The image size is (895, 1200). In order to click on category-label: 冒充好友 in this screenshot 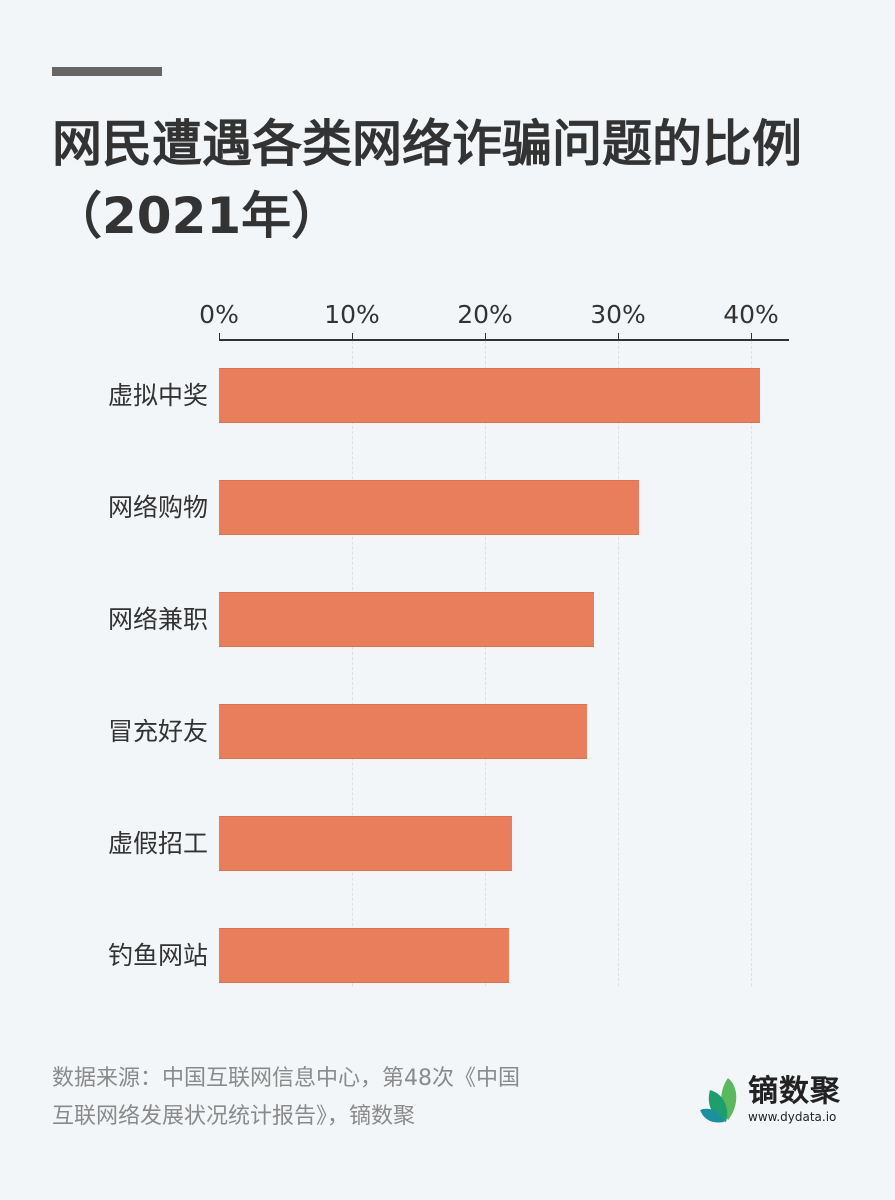, I will do `click(157, 731)`.